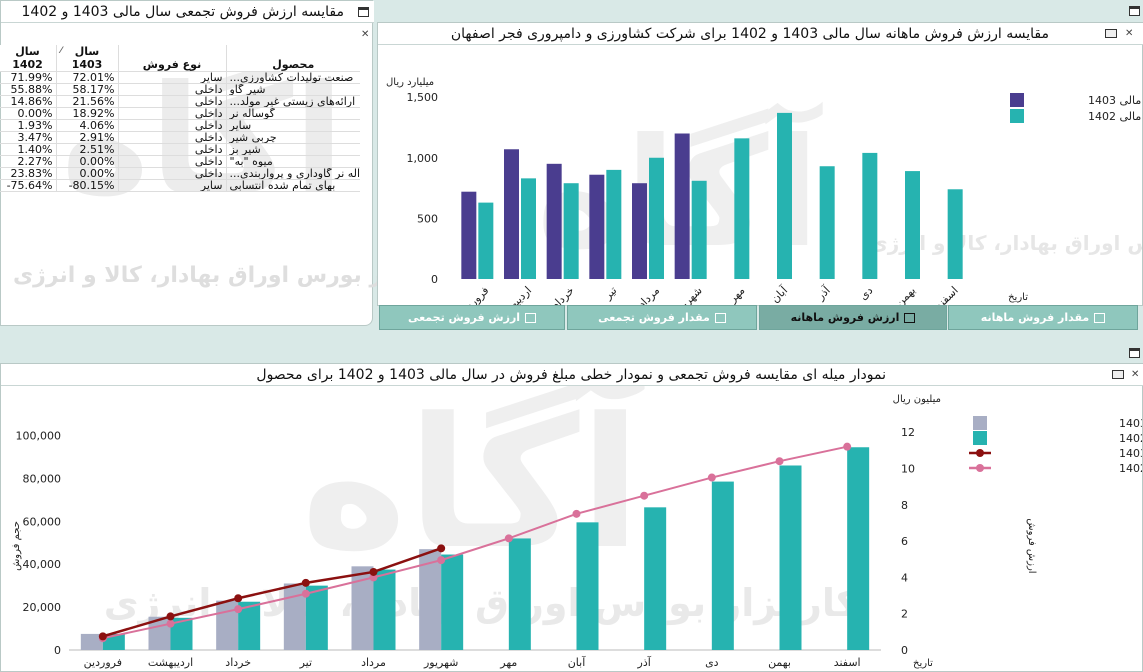  What do you see at coordinates (180, 161) in the screenshot?
I see `table-row: "میوه "به داخلی 0.00% 2.27%` at bounding box center [180, 161].